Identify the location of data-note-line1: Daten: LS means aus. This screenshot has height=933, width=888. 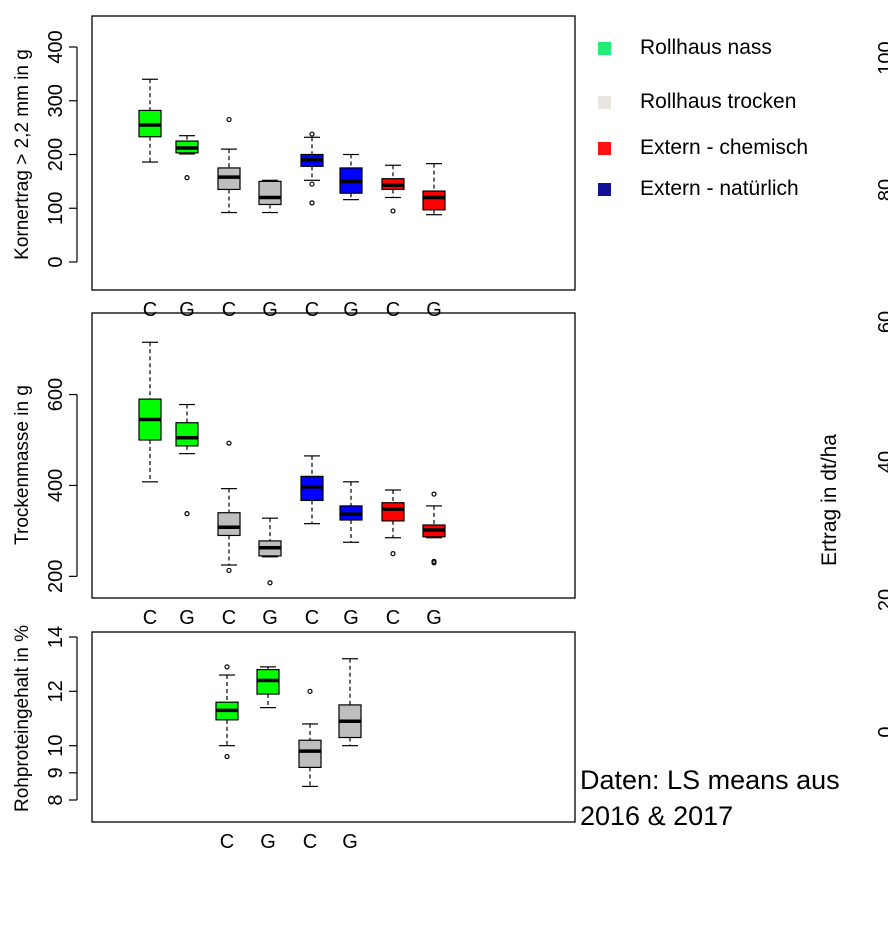
(710, 780).